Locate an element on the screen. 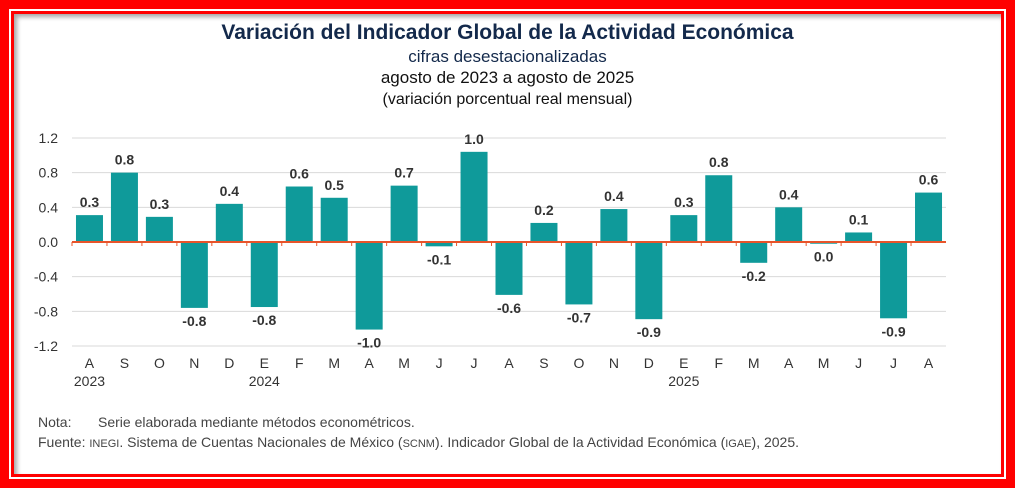  scnm-abbr: SCNM is located at coordinates (418, 444).